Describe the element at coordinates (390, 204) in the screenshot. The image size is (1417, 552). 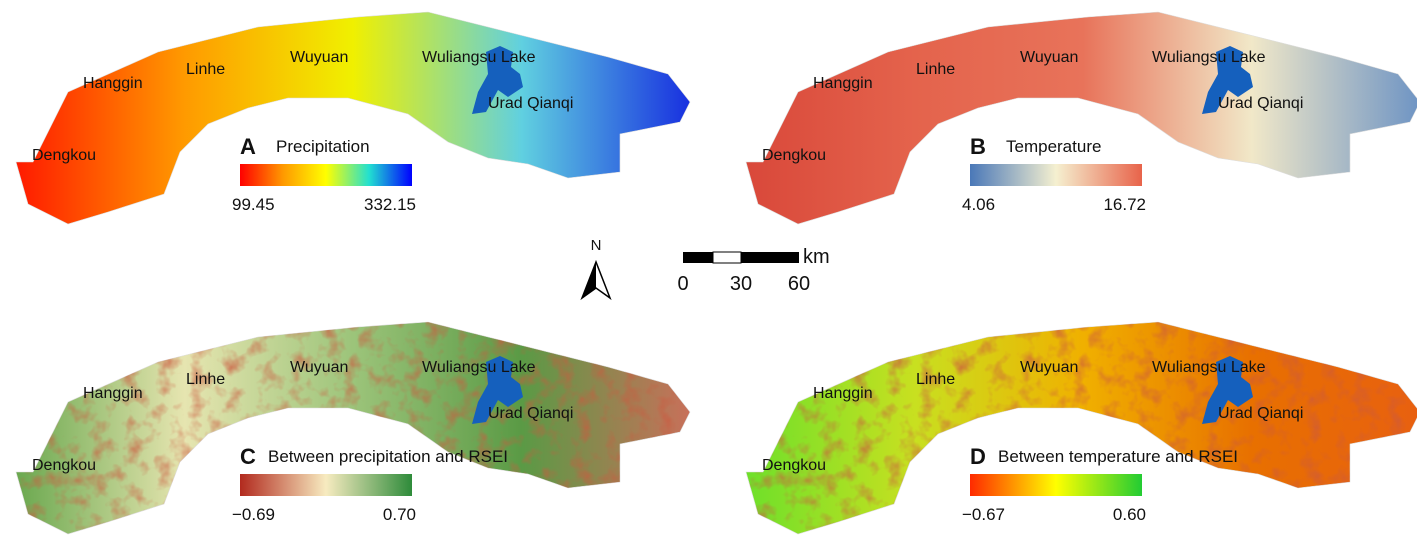
I see `legend-max: 332.15` at that location.